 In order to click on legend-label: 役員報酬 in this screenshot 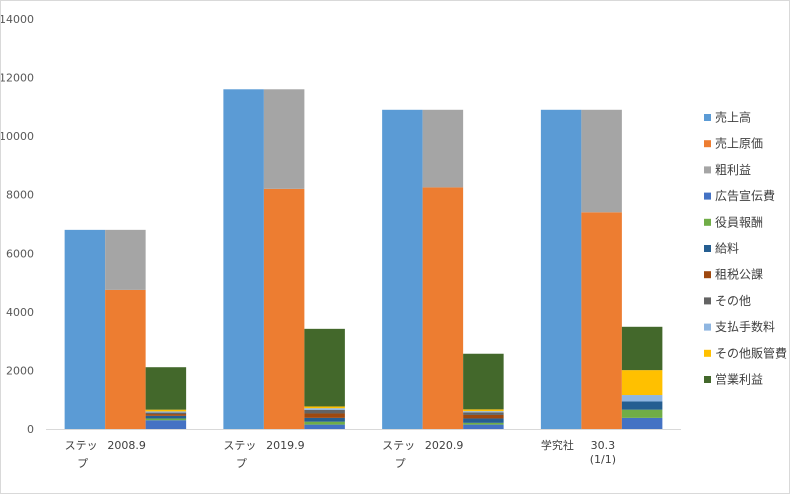, I will do `click(739, 221)`.